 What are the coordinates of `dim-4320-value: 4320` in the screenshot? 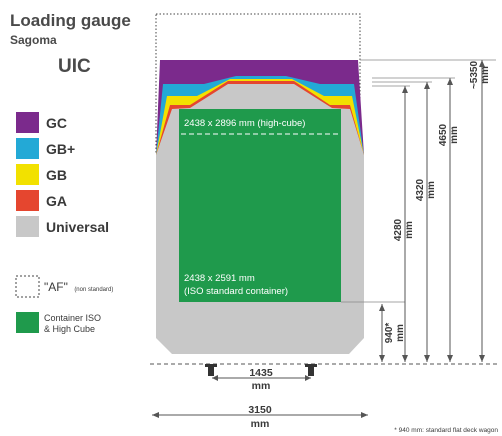 It's located at (420, 189).